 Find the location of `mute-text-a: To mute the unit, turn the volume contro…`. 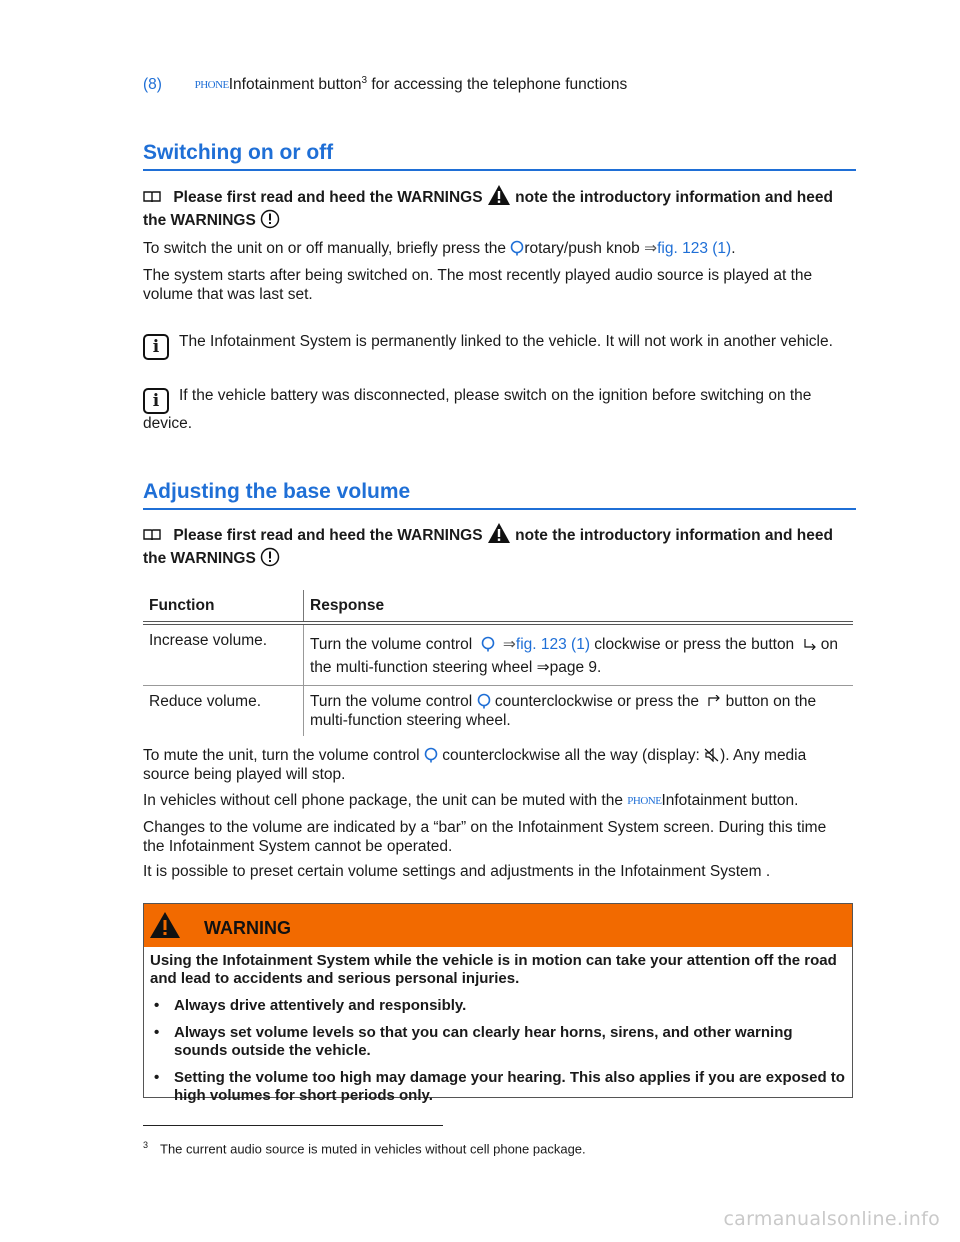

mute-text-a: To mute the unit, turn the volume contro… is located at coordinates (281, 755).